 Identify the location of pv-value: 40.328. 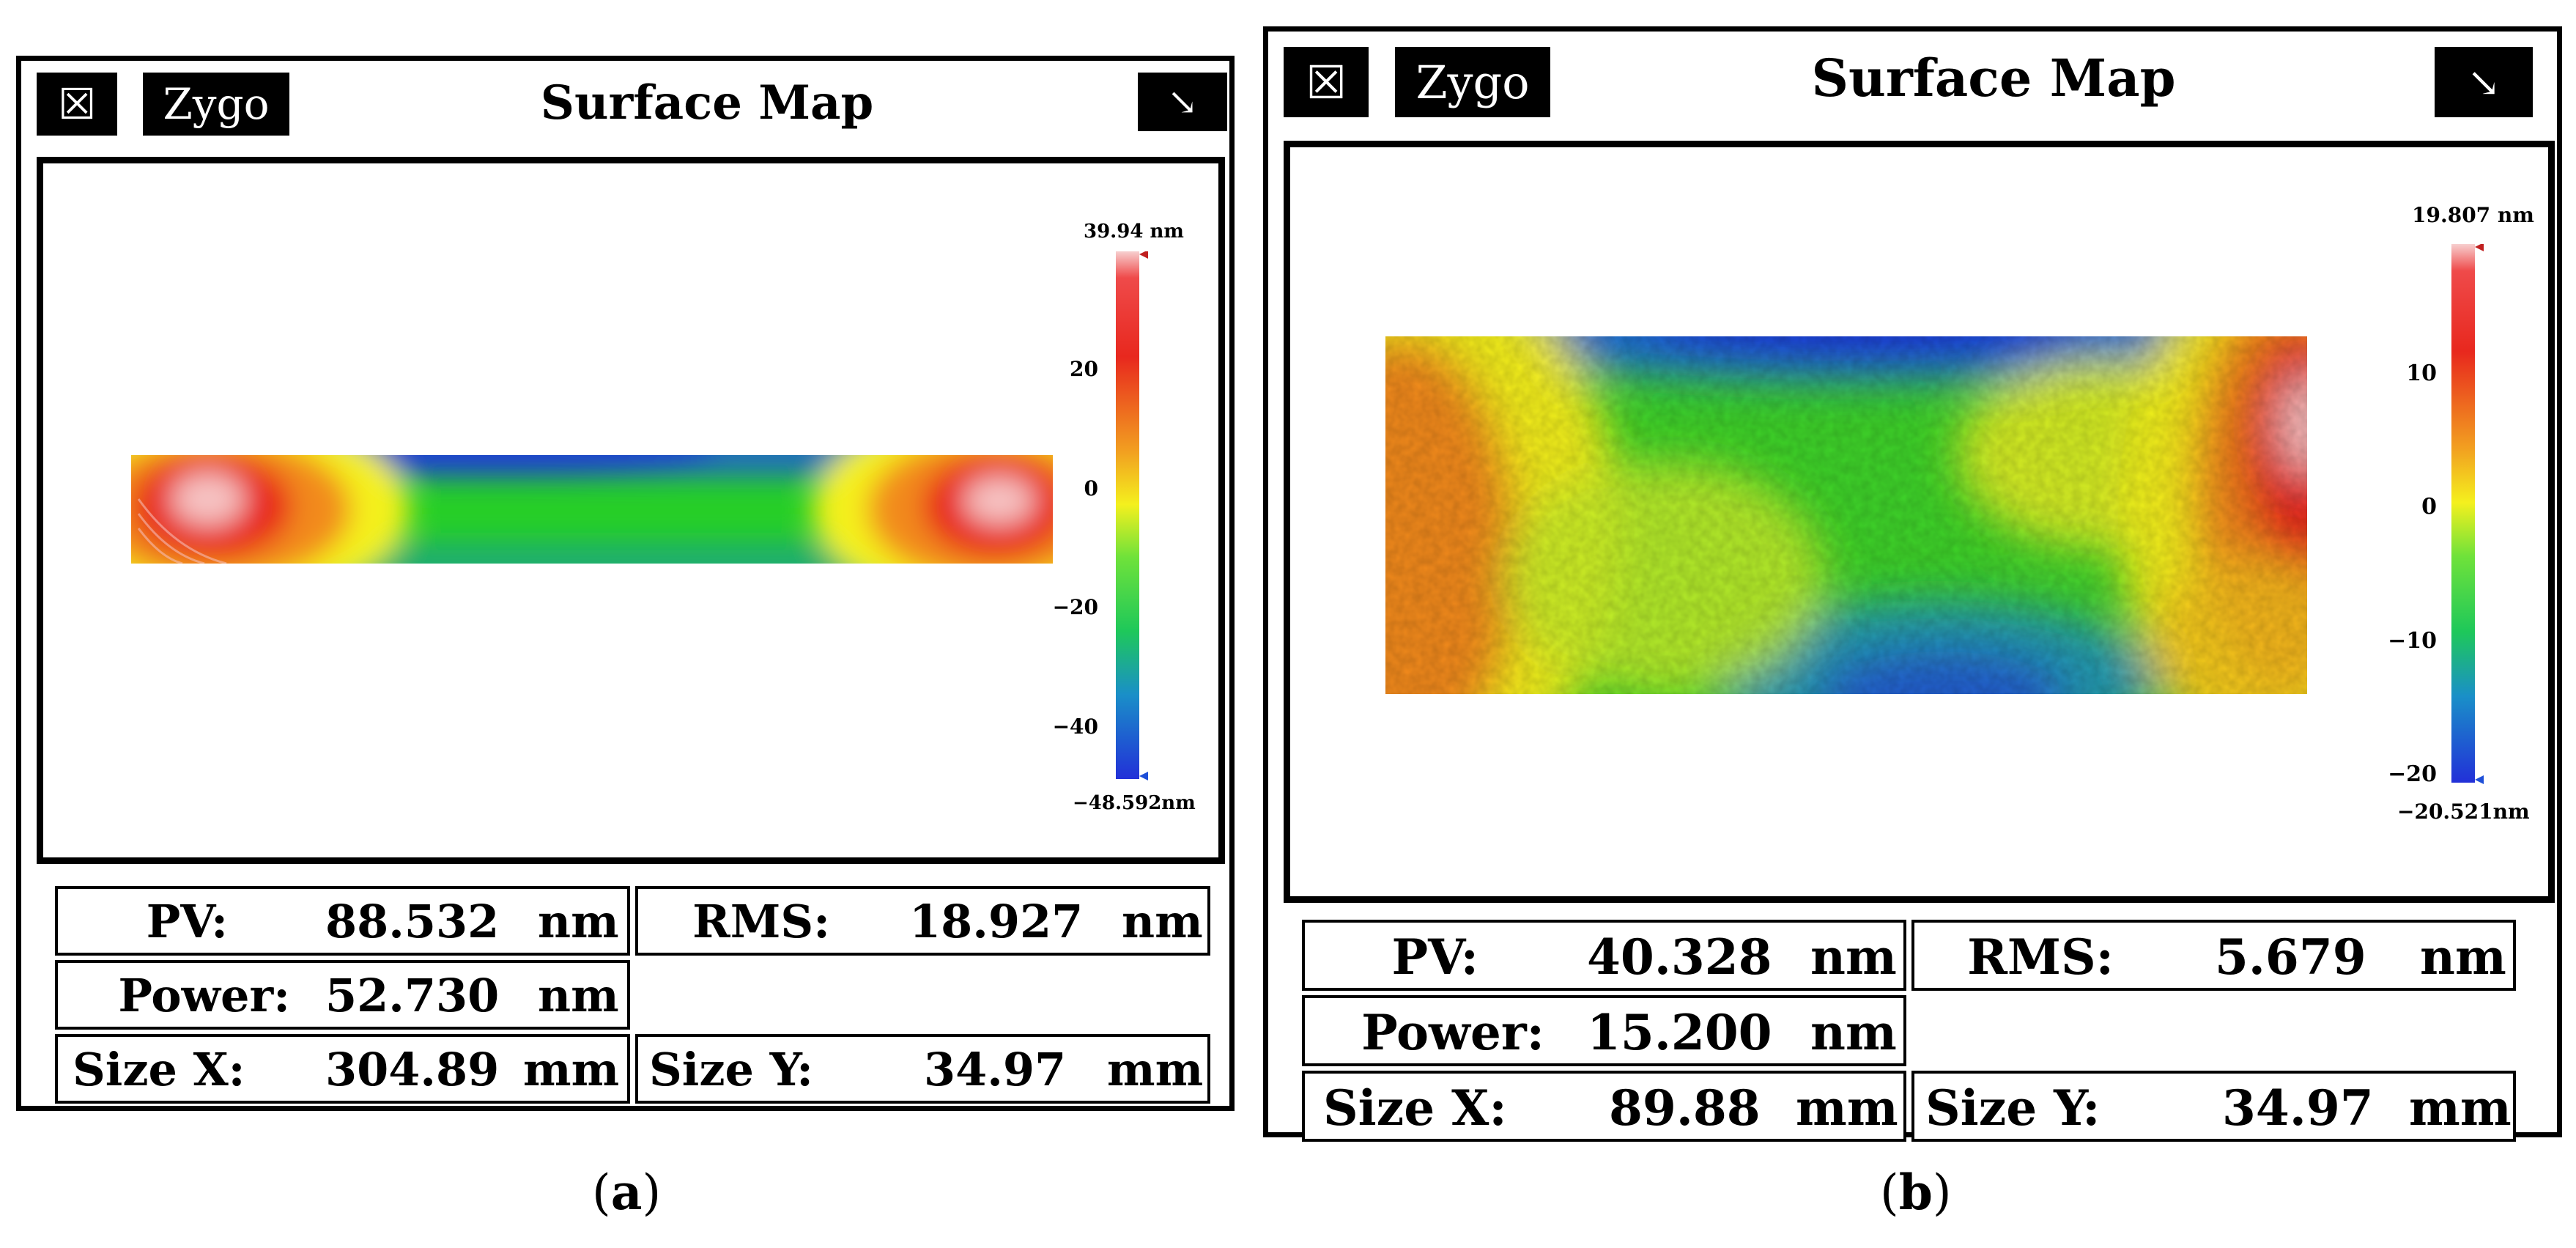
(1679, 957).